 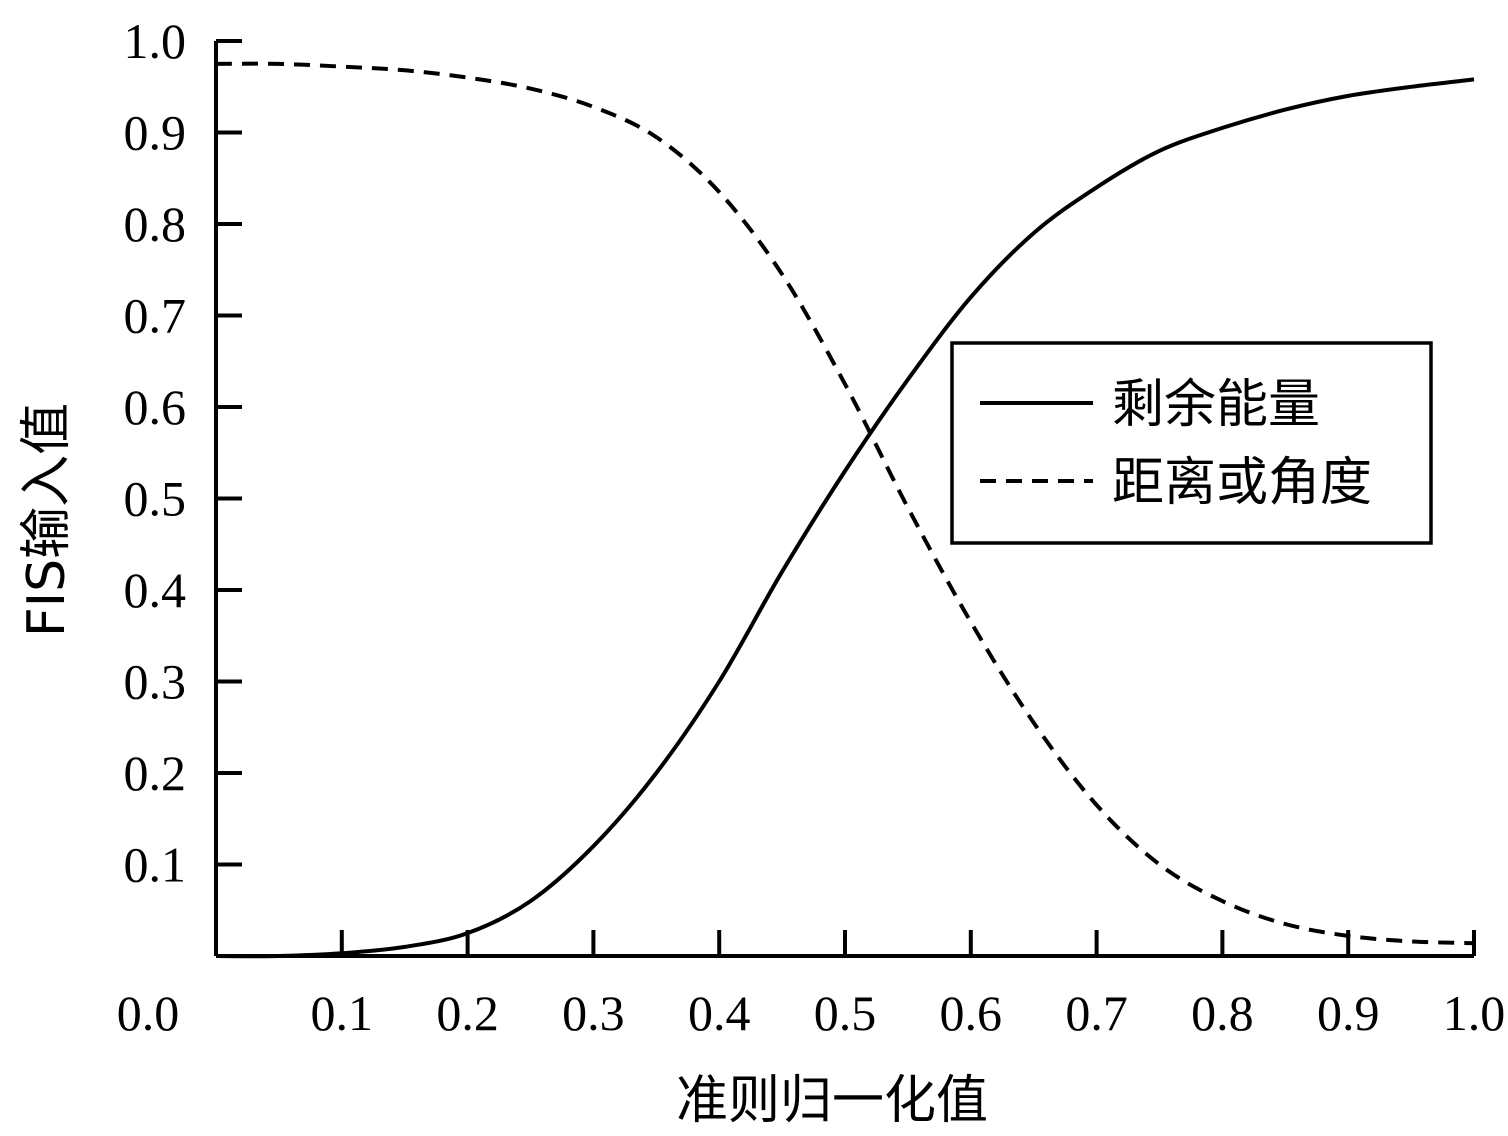 What do you see at coordinates (155, 682) in the screenshot?
I see `y-tick-label: 0.3` at bounding box center [155, 682].